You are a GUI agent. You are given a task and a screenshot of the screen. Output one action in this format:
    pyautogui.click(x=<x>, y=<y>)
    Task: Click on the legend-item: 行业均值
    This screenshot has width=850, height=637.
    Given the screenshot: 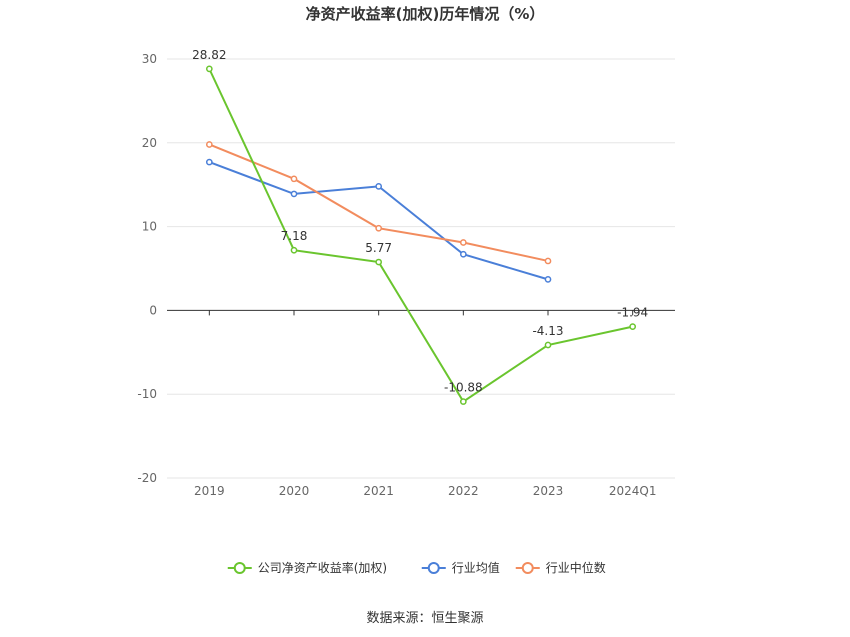 What is the action you would take?
    pyautogui.click(x=460, y=567)
    